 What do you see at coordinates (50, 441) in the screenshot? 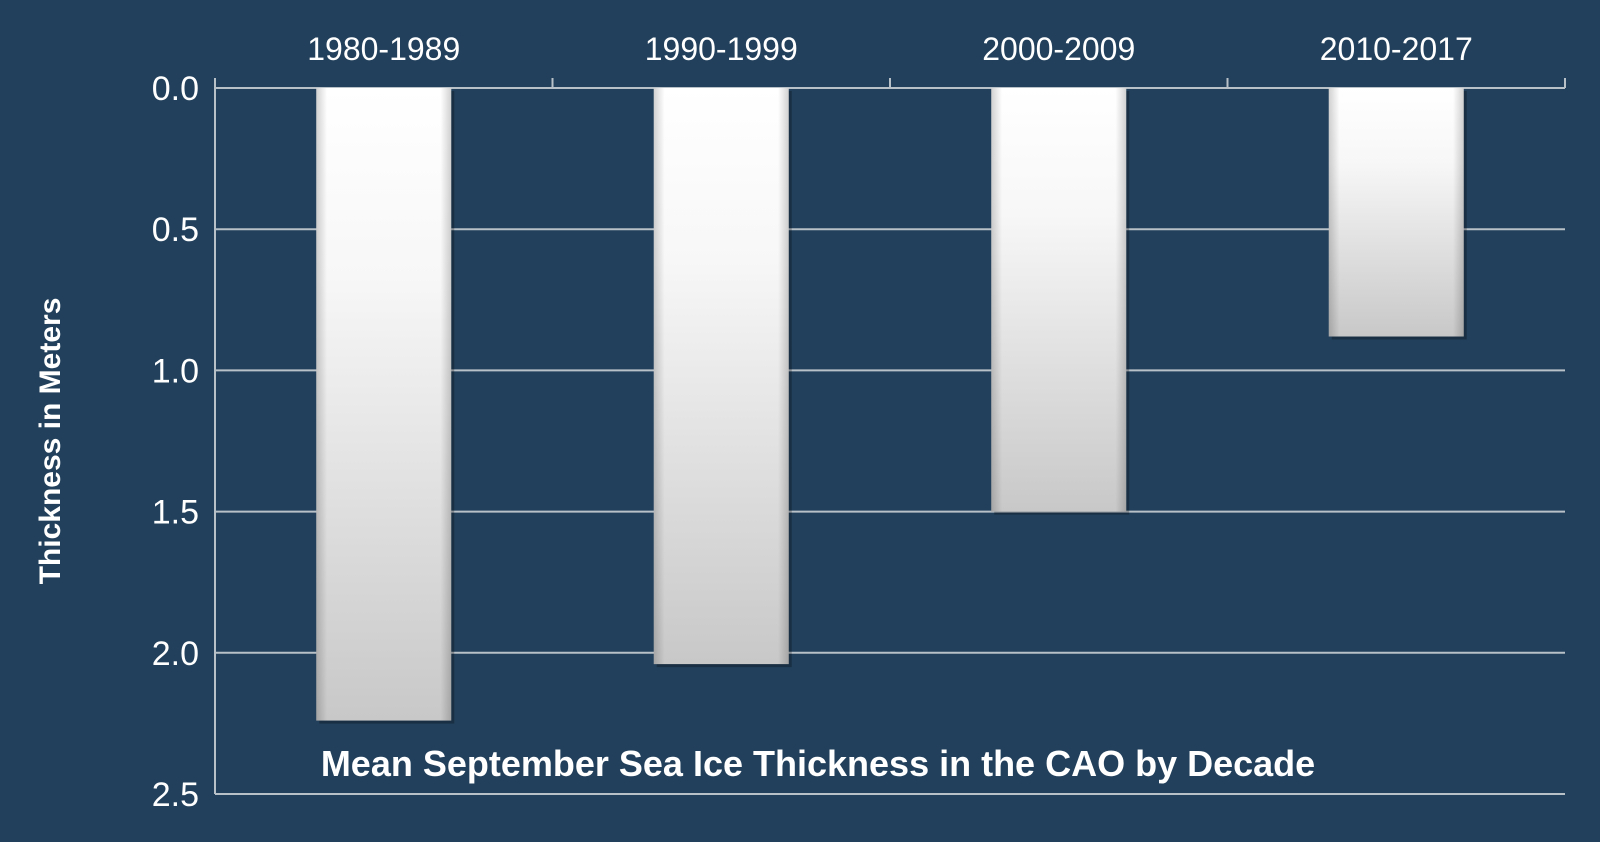
I see `y-axis-title: Thickness in Meters` at bounding box center [50, 441].